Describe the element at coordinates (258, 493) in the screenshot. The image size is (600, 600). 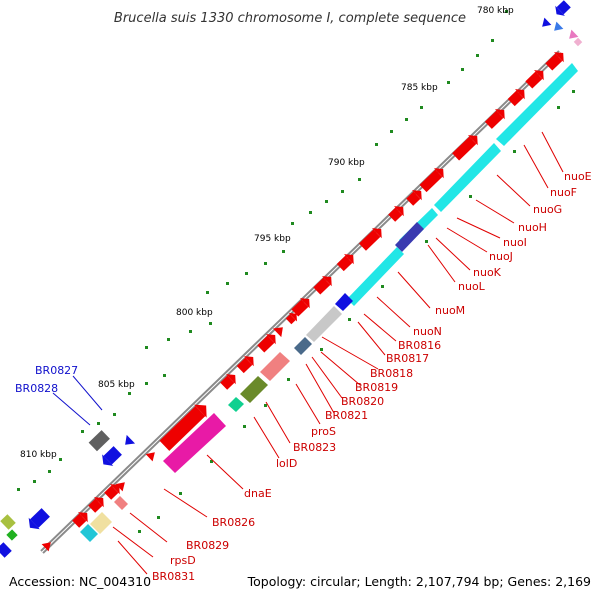
I see `gene-label: dnaE` at that location.